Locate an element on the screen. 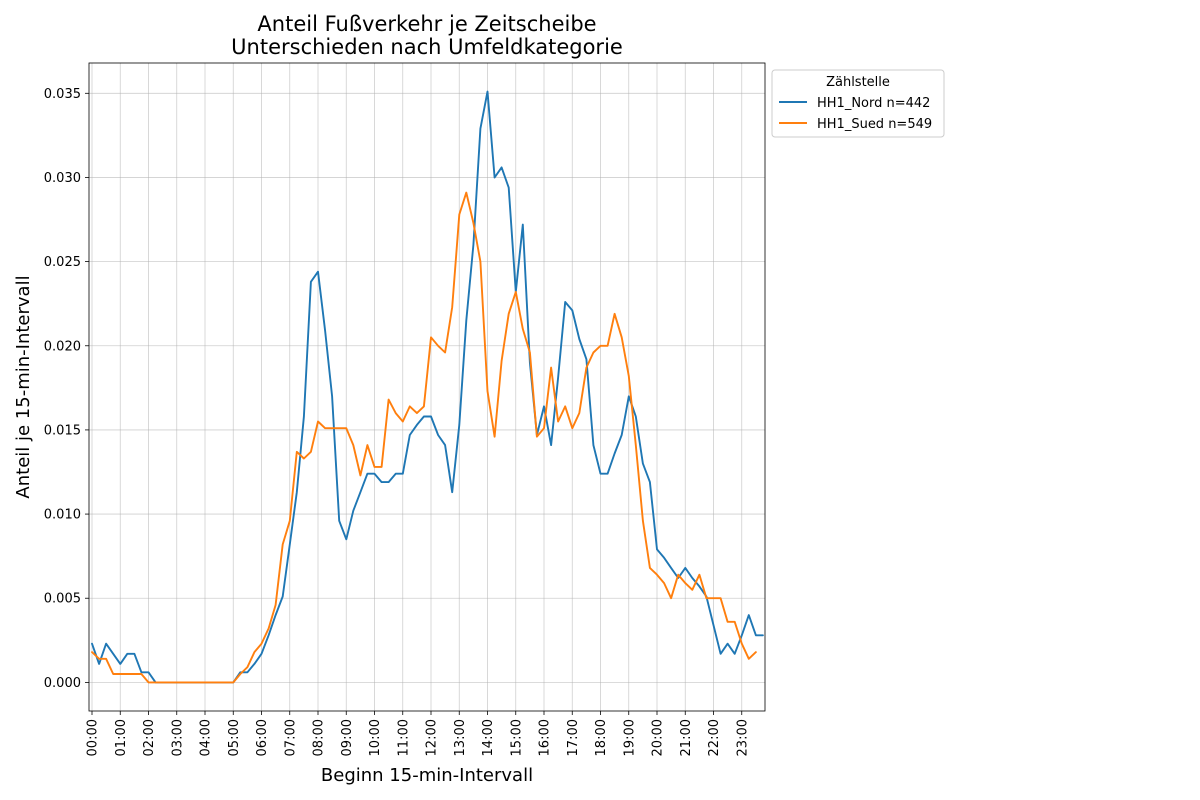  x-tick-label: 17:00 is located at coordinates (573, 737).